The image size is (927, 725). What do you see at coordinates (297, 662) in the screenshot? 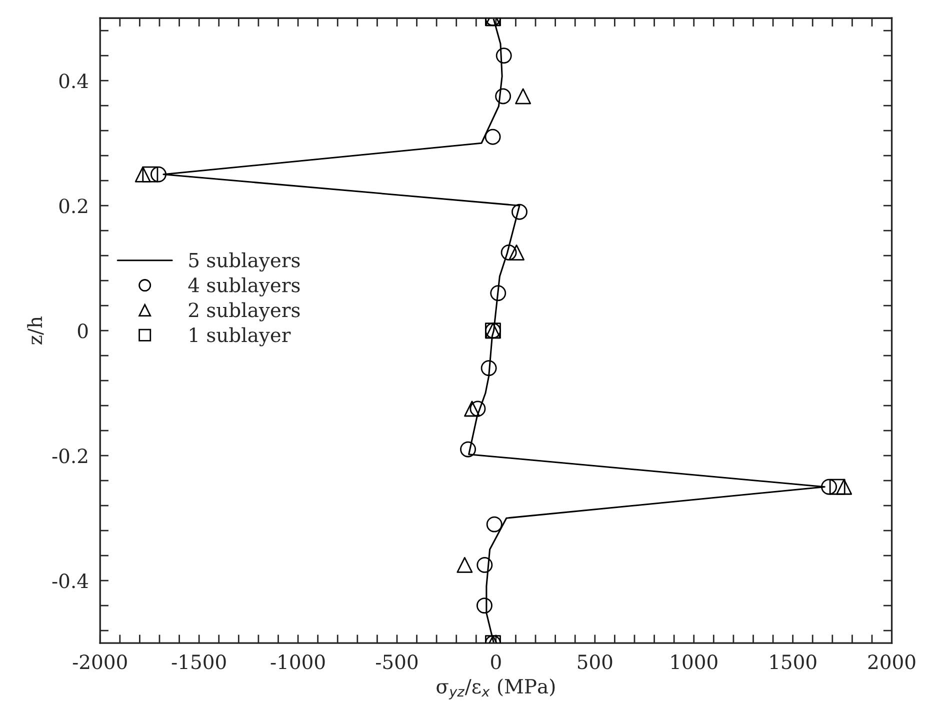
I see `x-tick-label: -1000` at bounding box center [297, 662].